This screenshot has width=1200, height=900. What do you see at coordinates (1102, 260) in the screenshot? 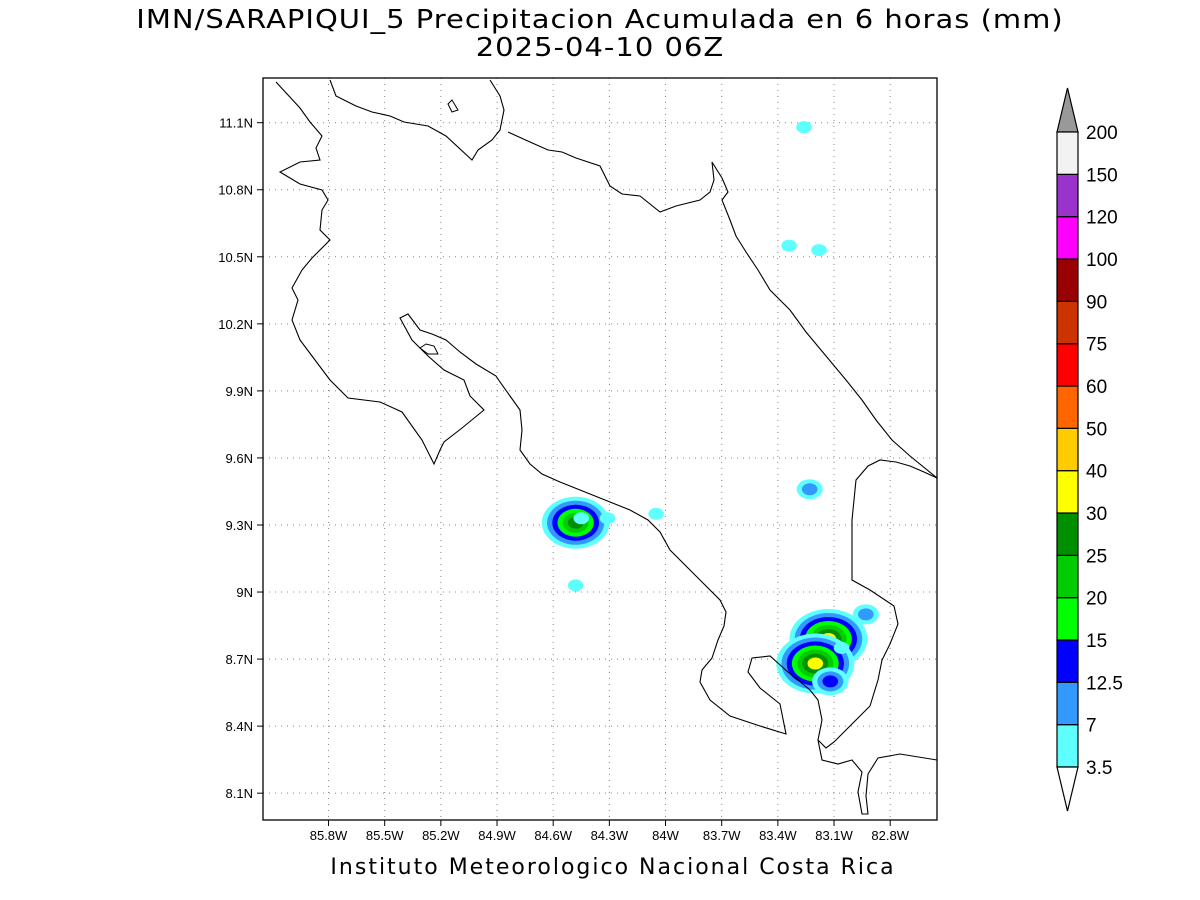
I see `colorbar-label: 100` at bounding box center [1102, 260].